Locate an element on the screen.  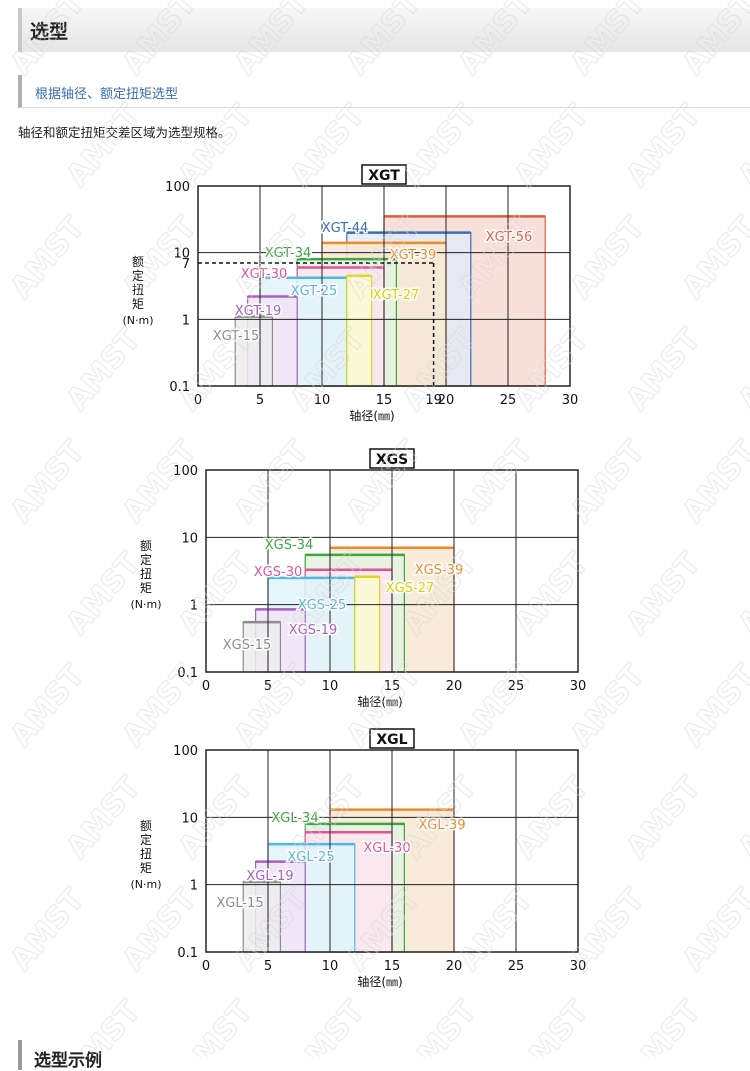
section-title: 选型 is located at coordinates (49, 32).